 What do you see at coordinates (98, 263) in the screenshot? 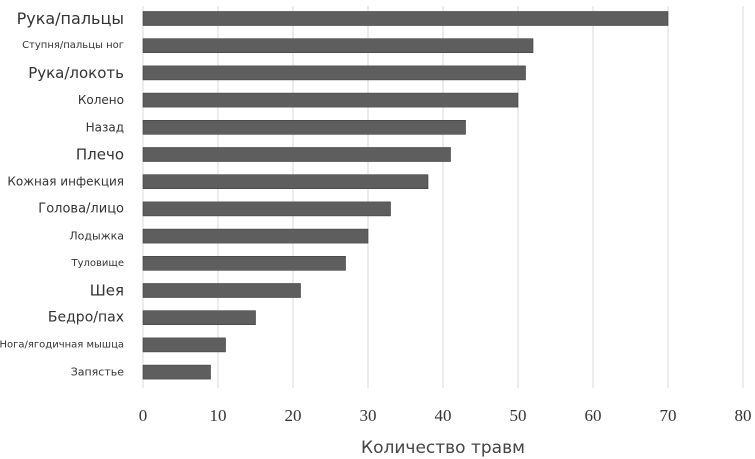
I see `category-label: Туловище` at bounding box center [98, 263].